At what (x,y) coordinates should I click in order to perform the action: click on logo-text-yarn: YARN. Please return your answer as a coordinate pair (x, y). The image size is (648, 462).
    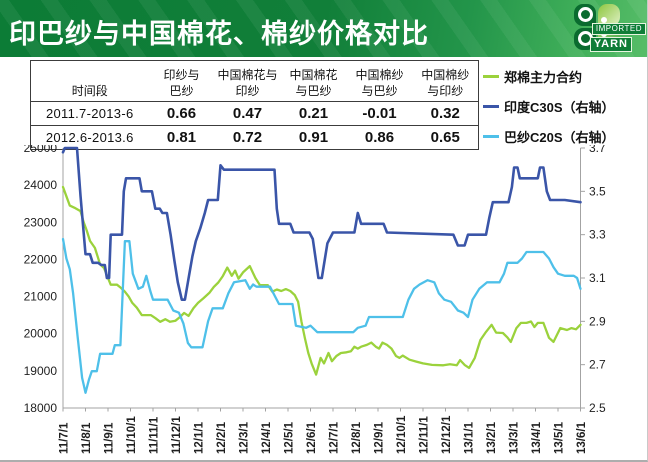
    Looking at the image, I should click on (610, 44).